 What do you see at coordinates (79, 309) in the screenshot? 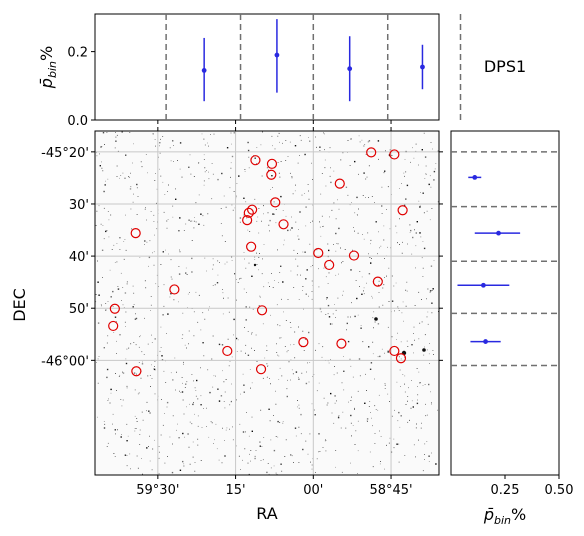
I see `dec-tick-label: 50'` at bounding box center [79, 309].